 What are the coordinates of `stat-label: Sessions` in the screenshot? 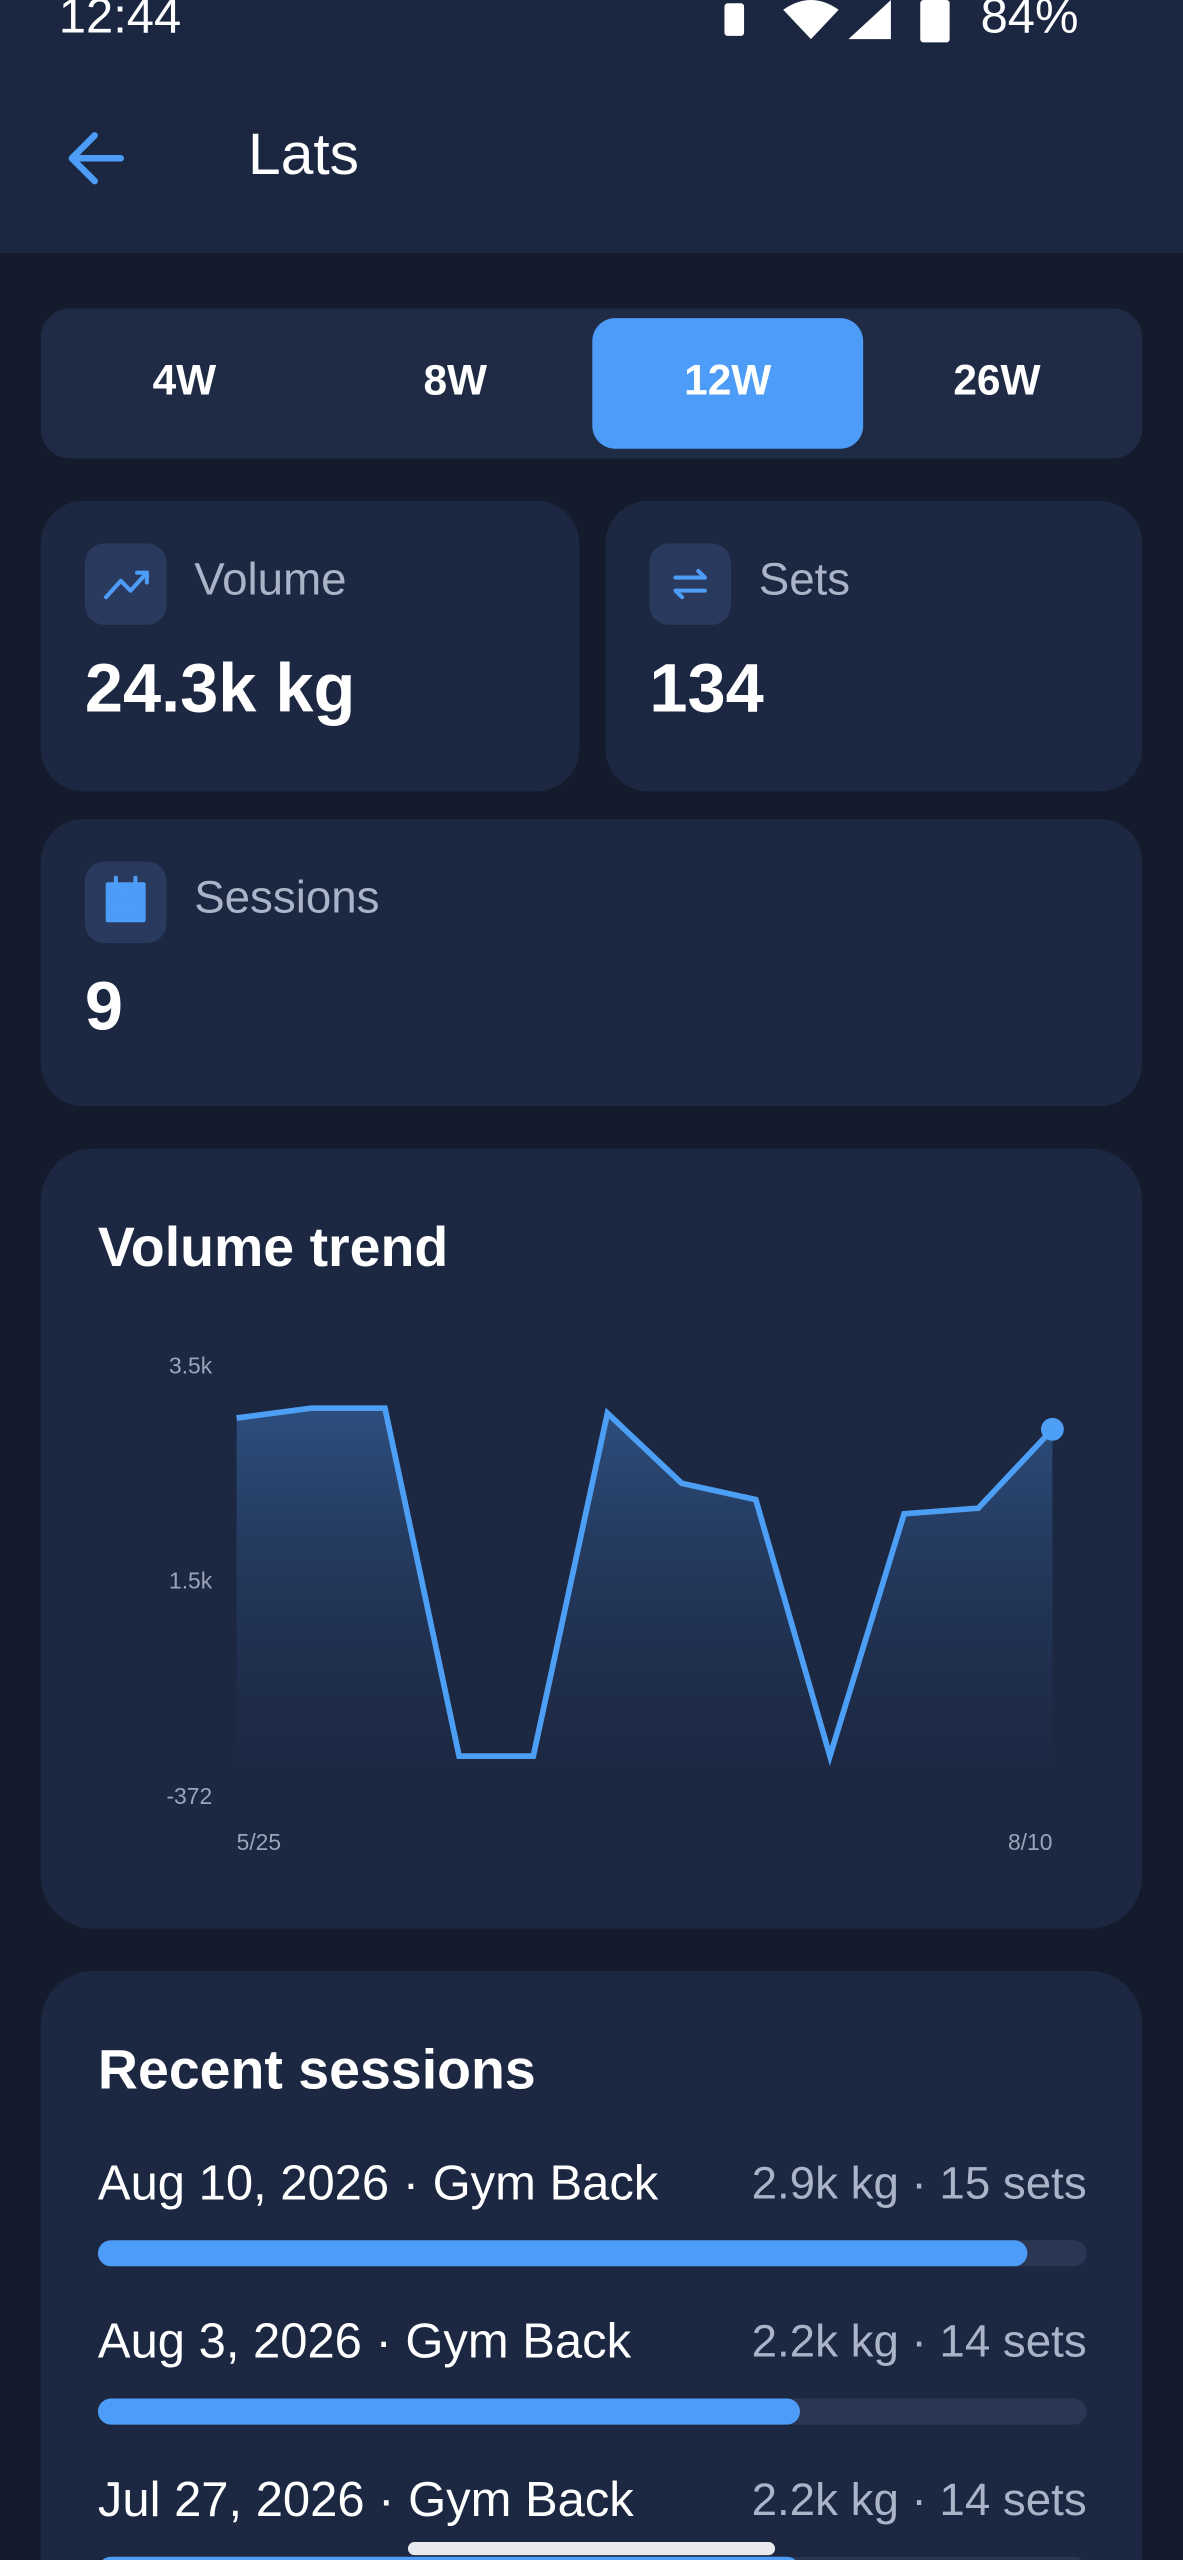 It's located at (286, 897).